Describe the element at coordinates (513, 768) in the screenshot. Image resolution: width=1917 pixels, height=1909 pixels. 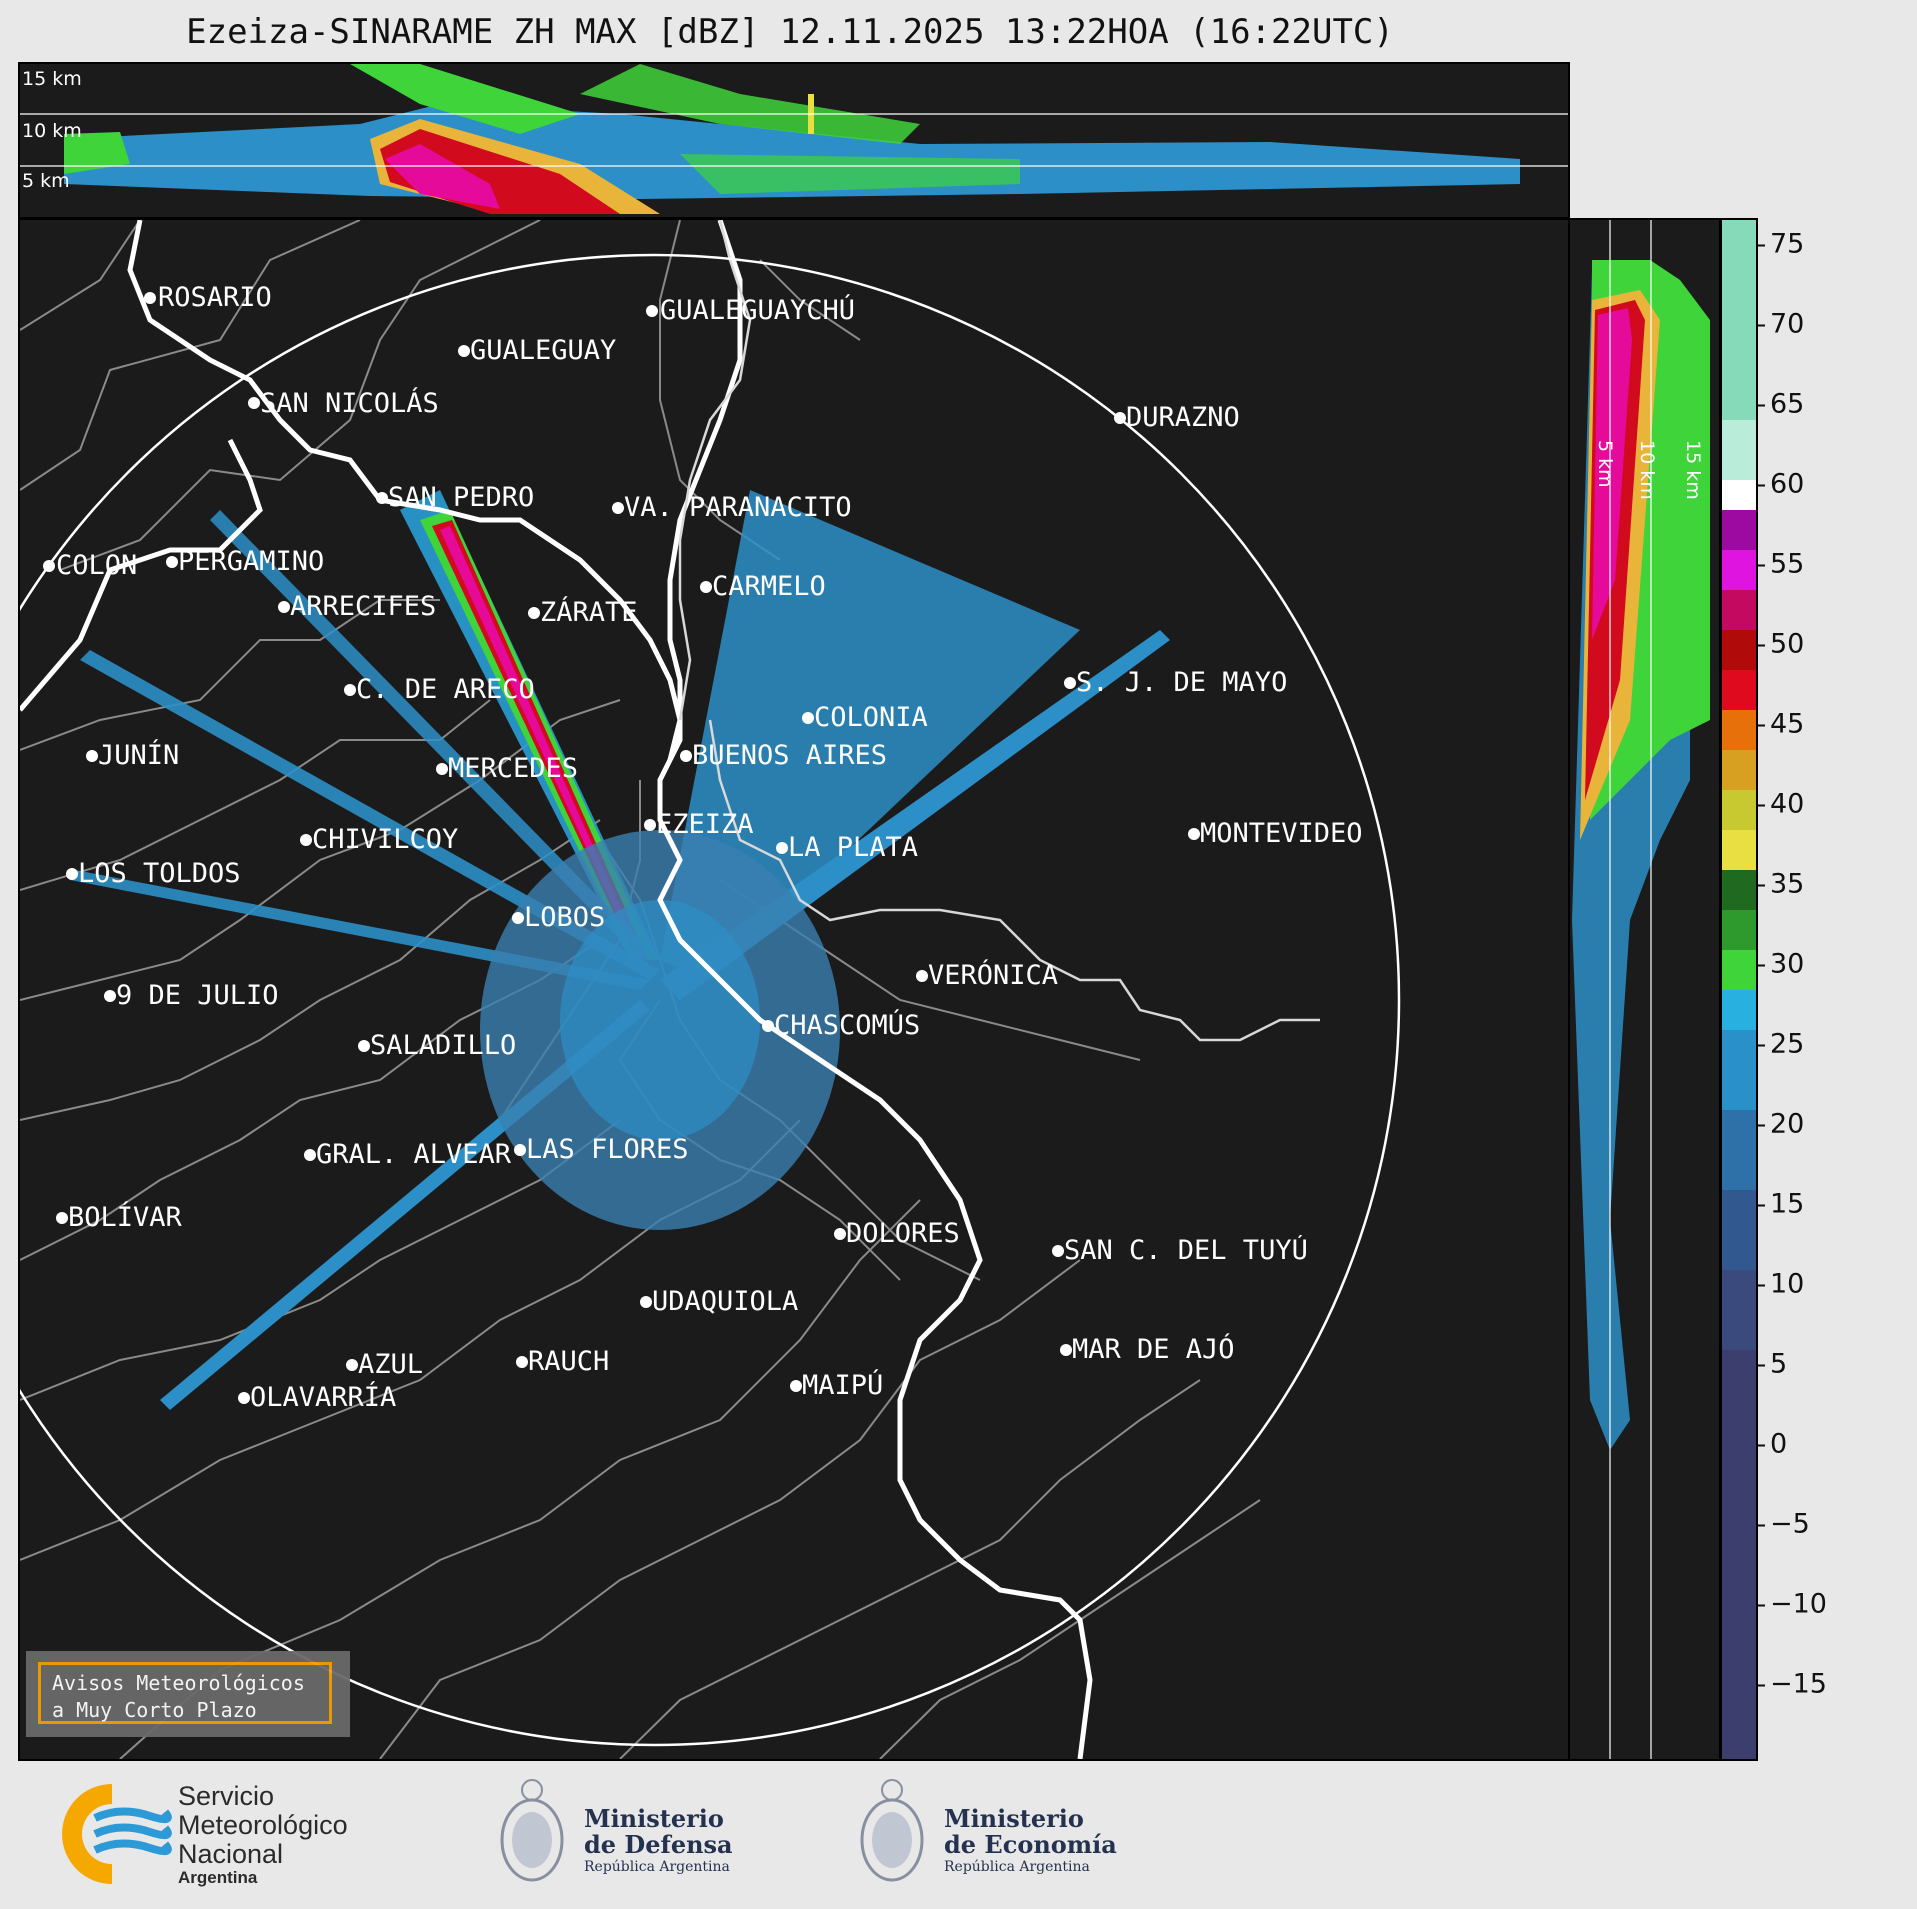
I see `city-label-mercedes: MERCEDES` at that location.